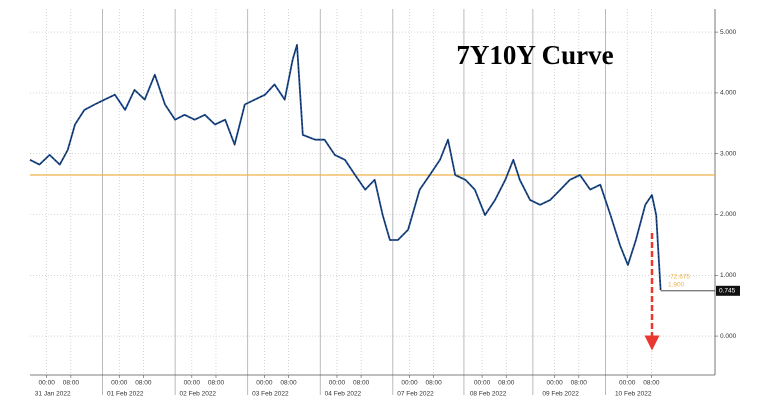  I want to click on x-day-label: 07 Feb 2022, so click(415, 394).